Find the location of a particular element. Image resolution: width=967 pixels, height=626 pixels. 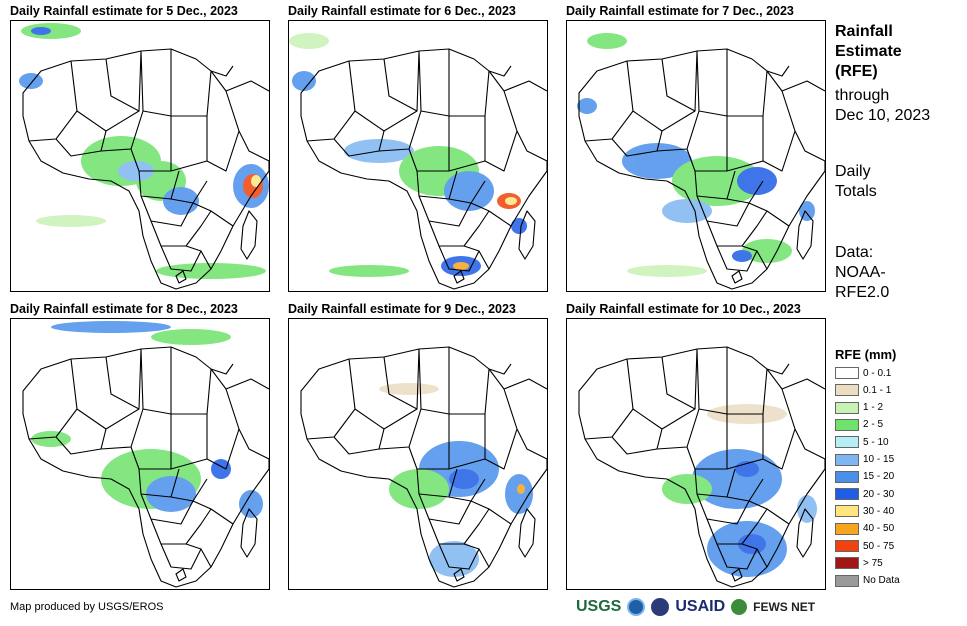

legend-item: > 75 is located at coordinates (859, 563).